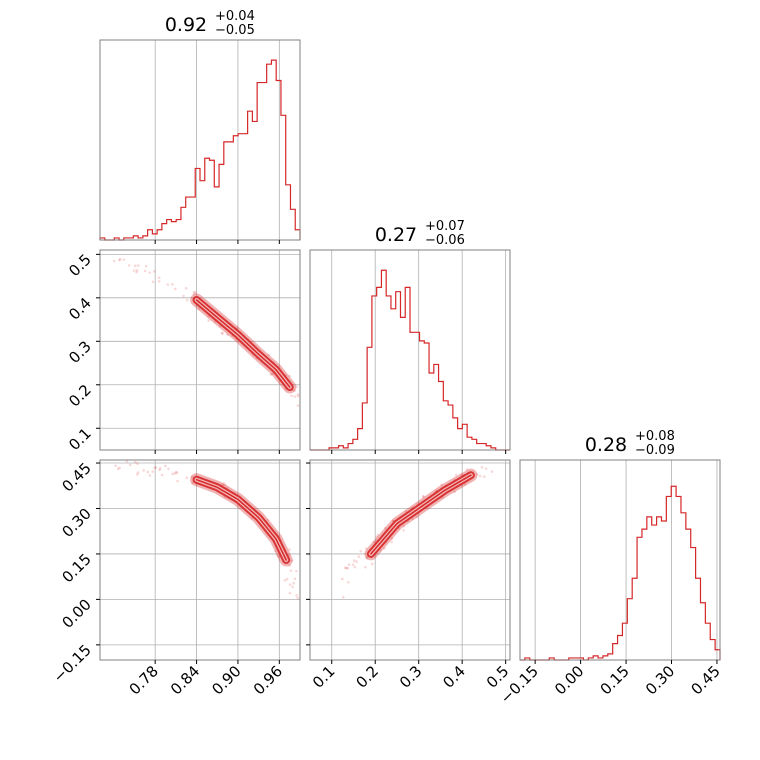  Describe the element at coordinates (217, 452) in the screenshot. I see `x-axis-ticks` at that location.